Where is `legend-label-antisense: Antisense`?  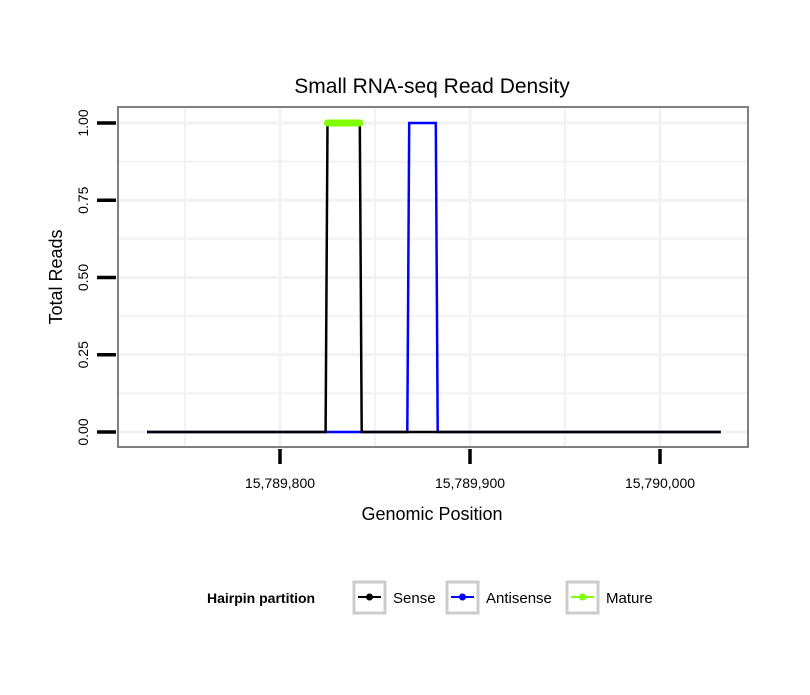 legend-label-antisense: Antisense is located at coordinates (519, 598).